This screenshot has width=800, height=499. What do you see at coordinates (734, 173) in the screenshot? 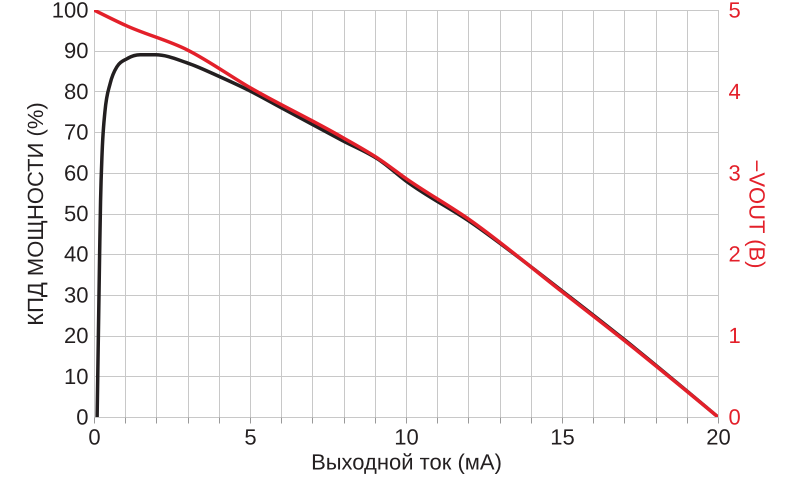
I see `y2-tick-label: 3` at bounding box center [734, 173].